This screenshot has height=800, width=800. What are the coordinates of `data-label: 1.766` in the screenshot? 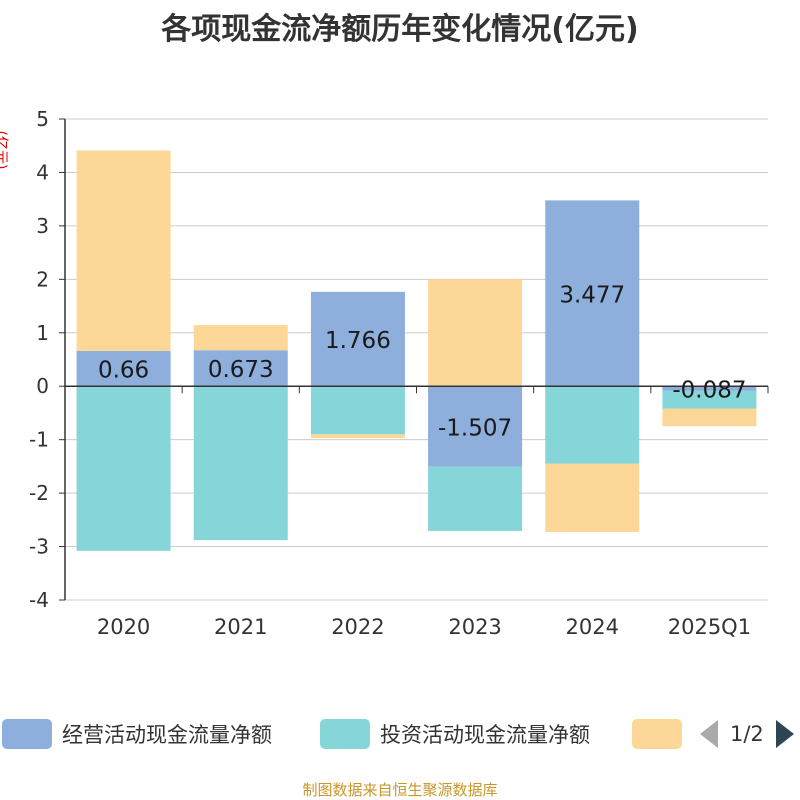 It's located at (358, 341).